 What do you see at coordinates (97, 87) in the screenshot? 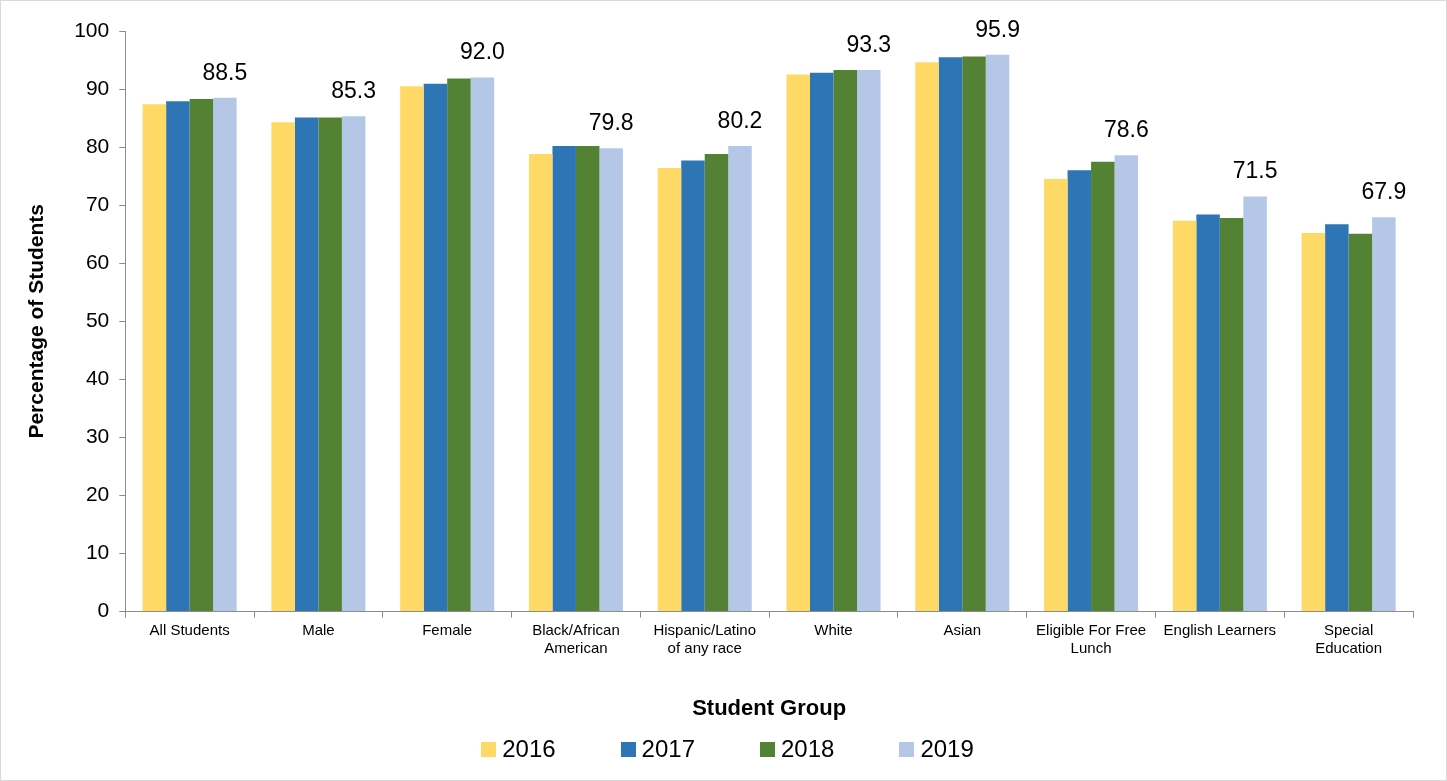
I see `y-tick-label: 90` at bounding box center [97, 87].